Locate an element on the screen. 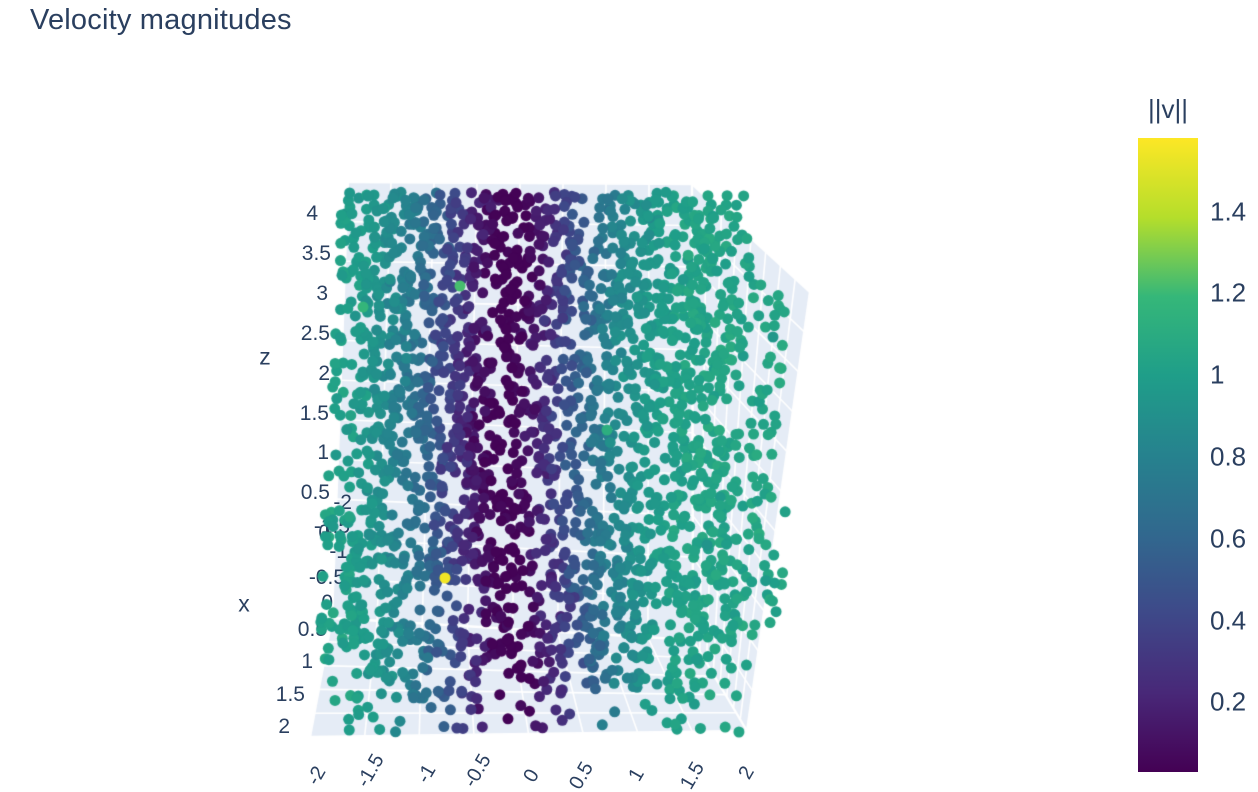 The width and height of the screenshot is (1258, 792). z-axis-title: z is located at coordinates (265, 356).